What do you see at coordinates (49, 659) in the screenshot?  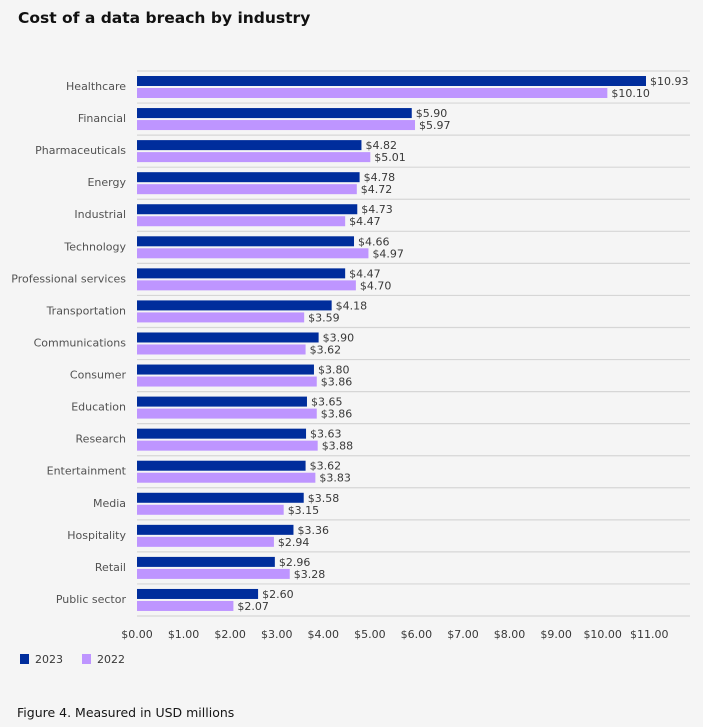 I see `legend-label: 2023` at bounding box center [49, 659].